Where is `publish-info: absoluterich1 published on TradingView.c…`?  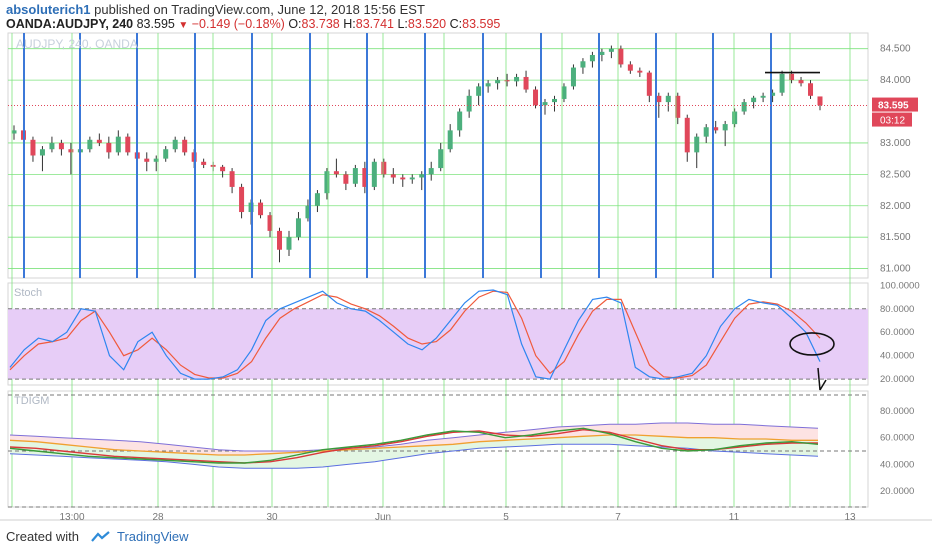 publish-info: absoluterich1 published on TradingView.c… is located at coordinates (215, 9).